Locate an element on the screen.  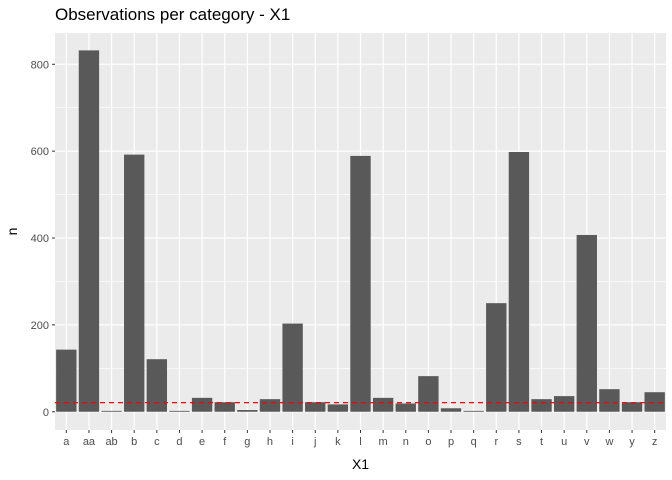
x-tick-label: o is located at coordinates (428, 442).